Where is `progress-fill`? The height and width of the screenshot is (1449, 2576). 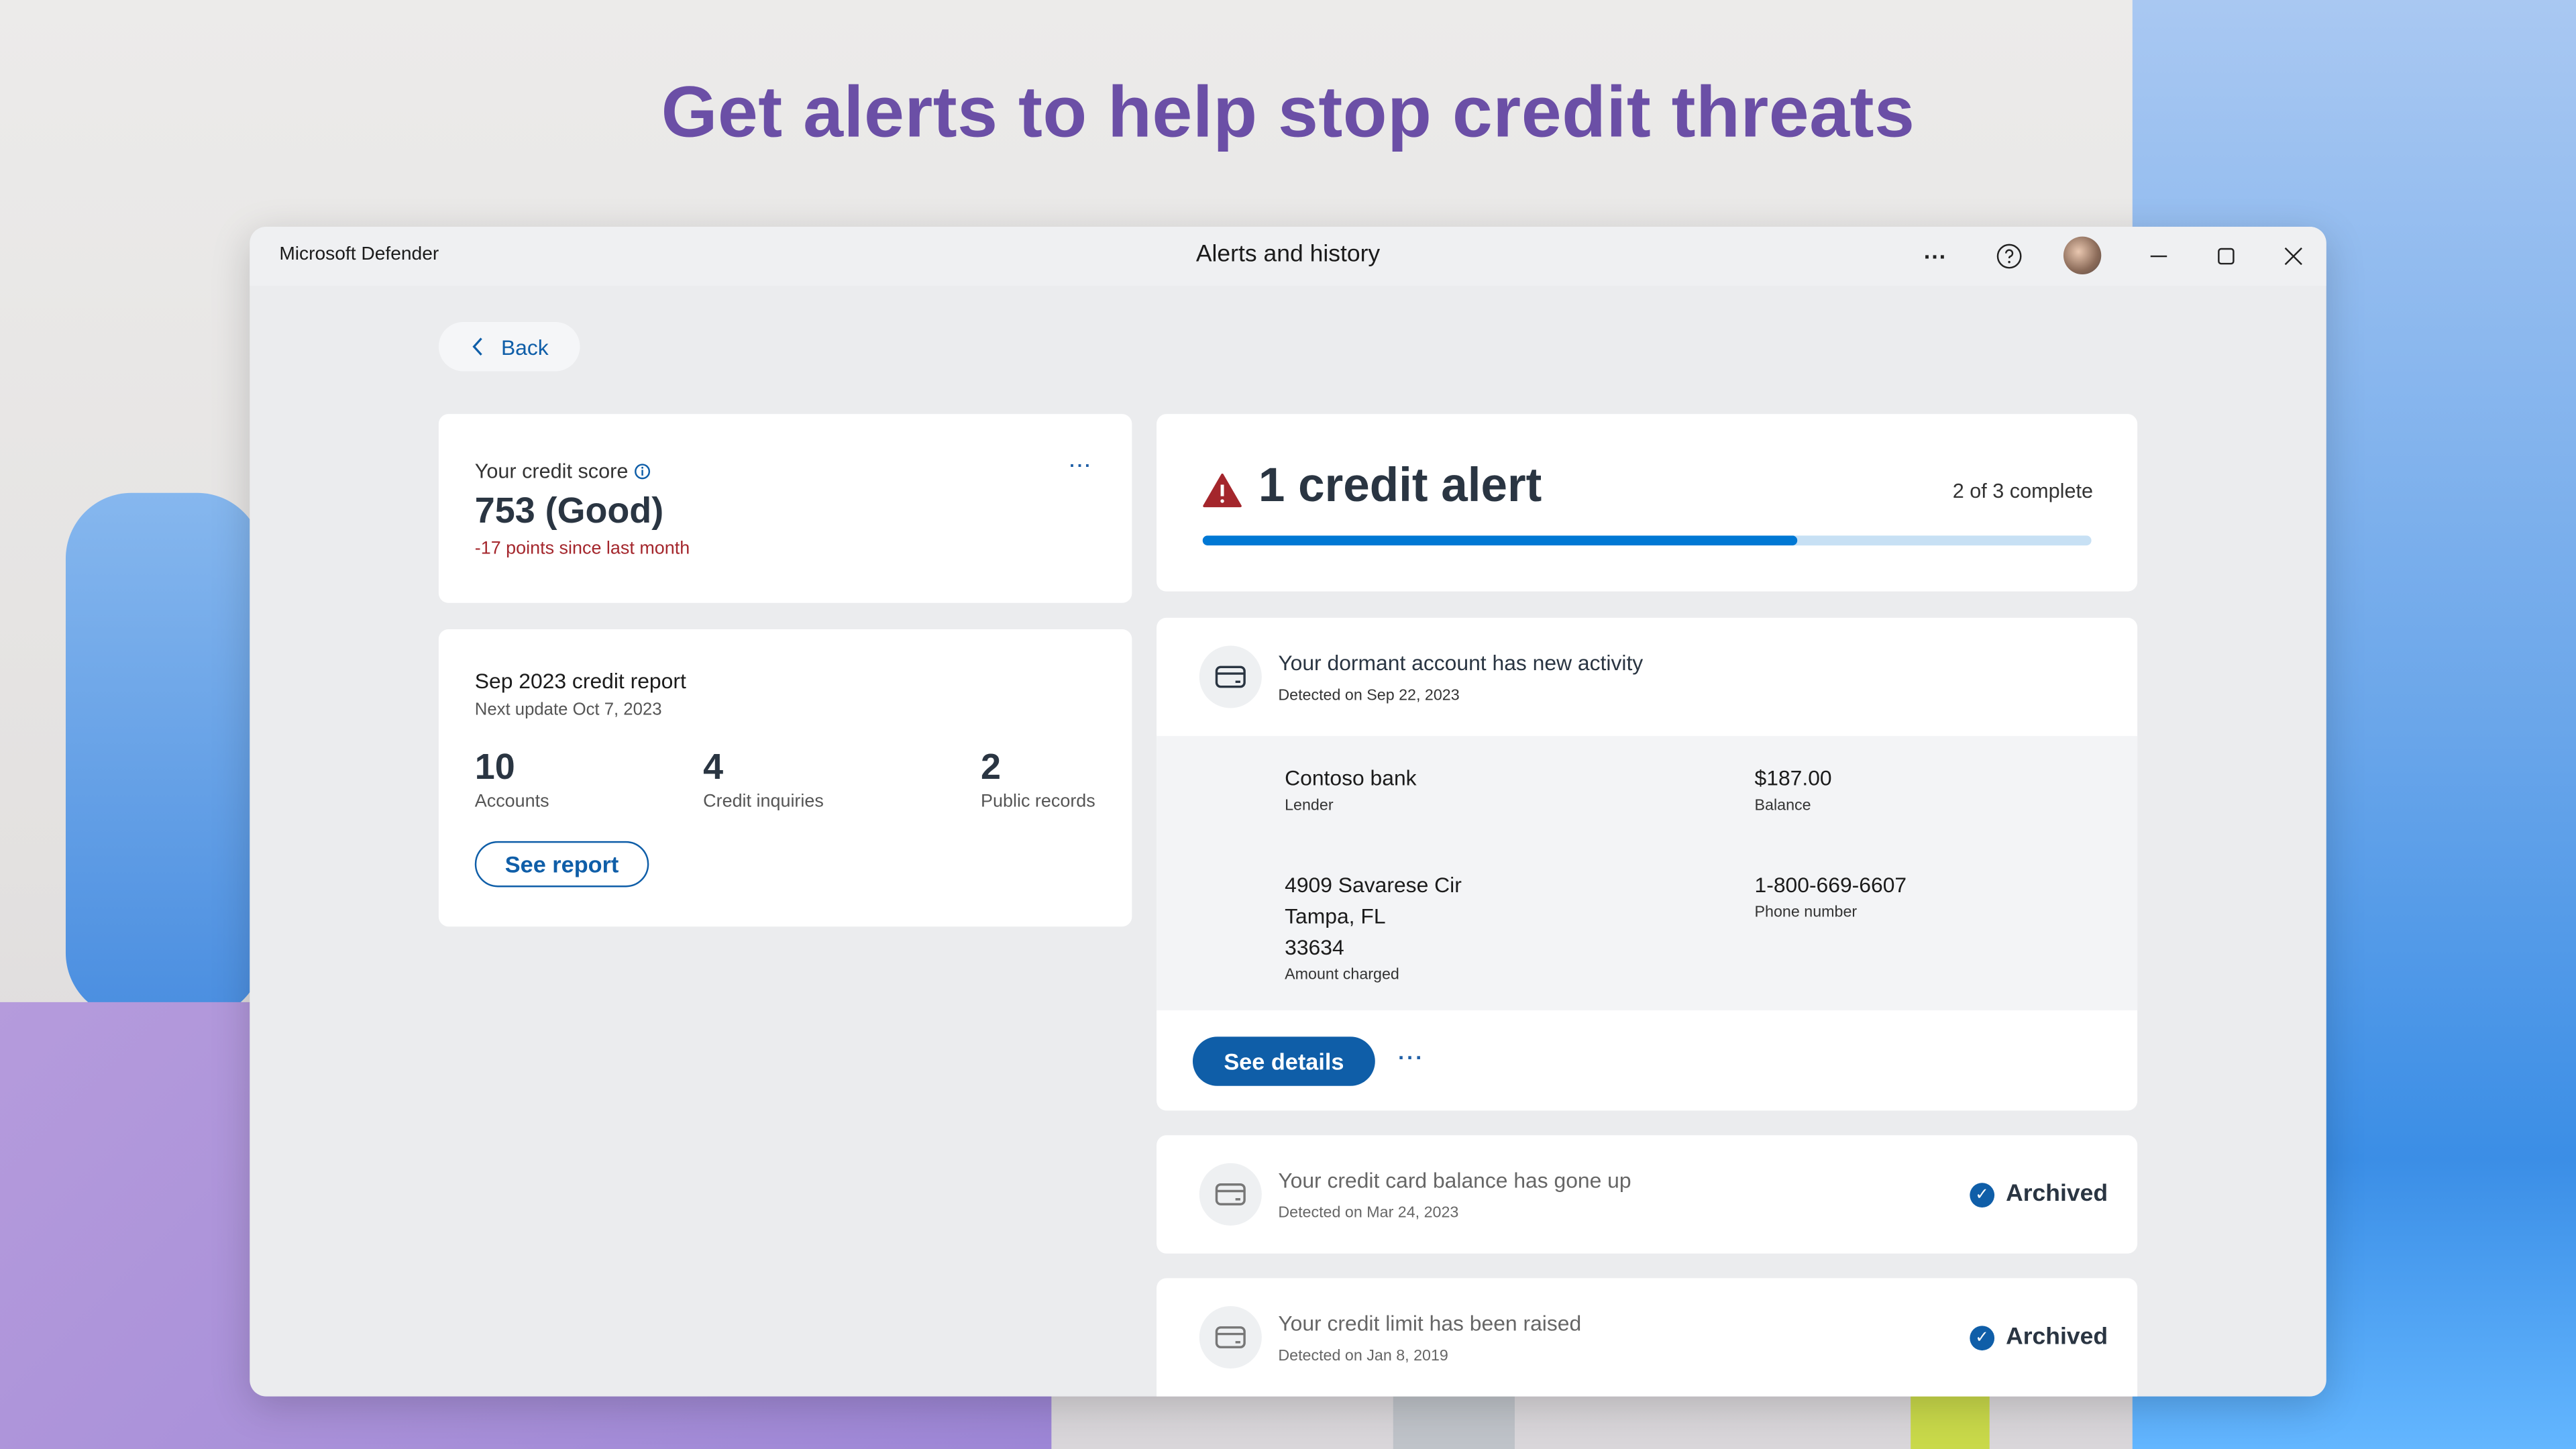 progress-fill is located at coordinates (1500, 540).